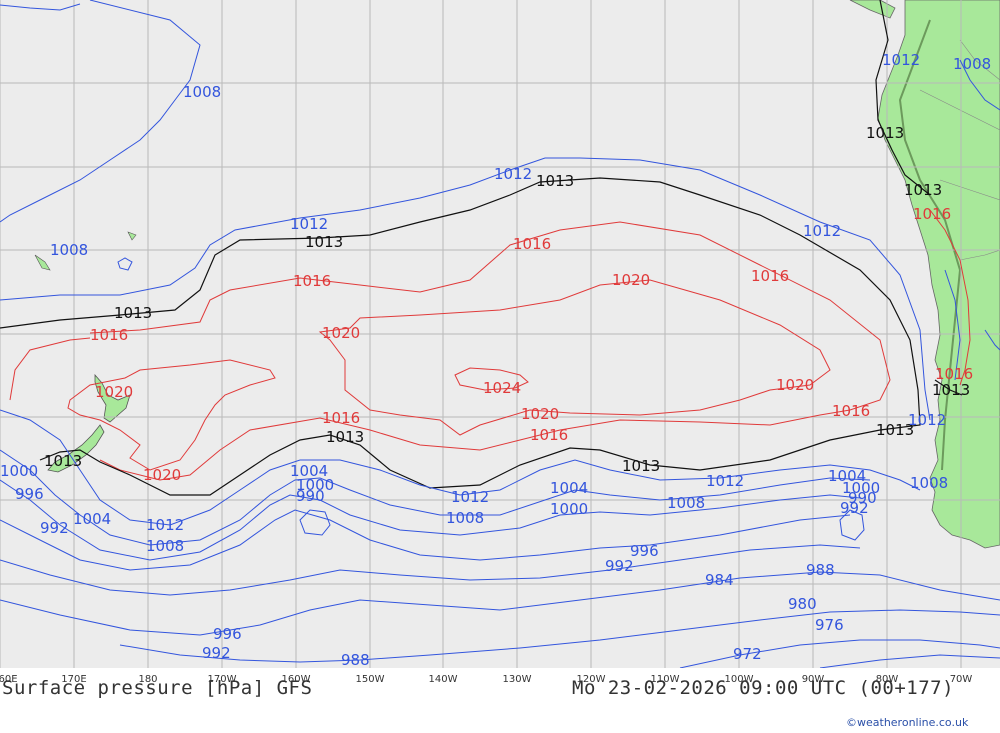  Describe the element at coordinates (370, 679) in the screenshot. I see `lon-label: 150W` at that location.